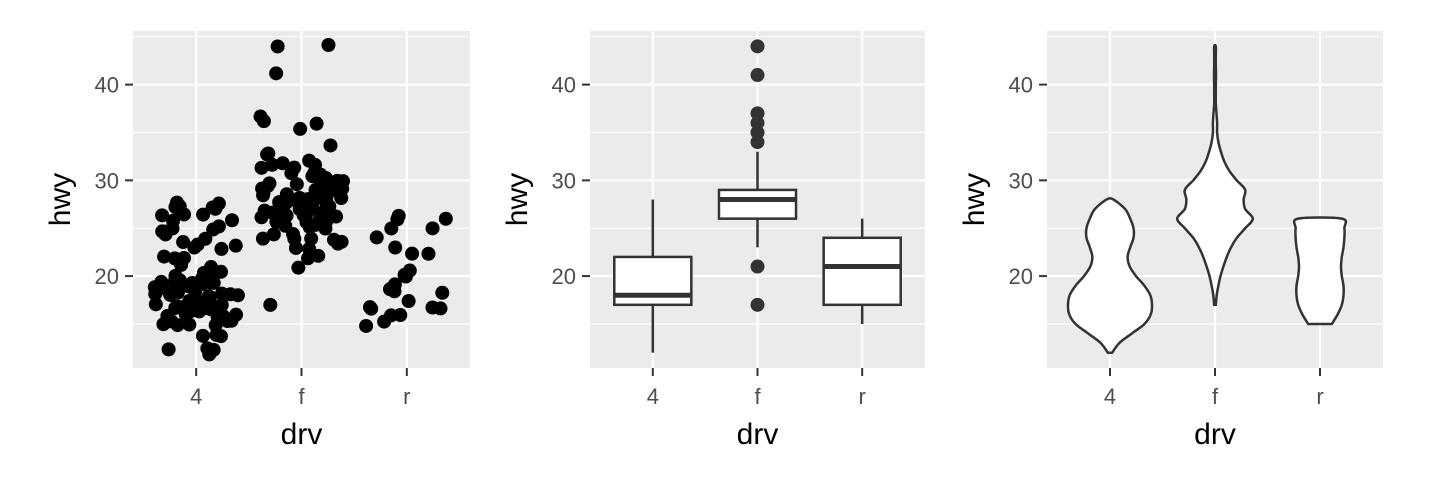  What do you see at coordinates (862, 271) in the screenshot?
I see `box-body` at bounding box center [862, 271].